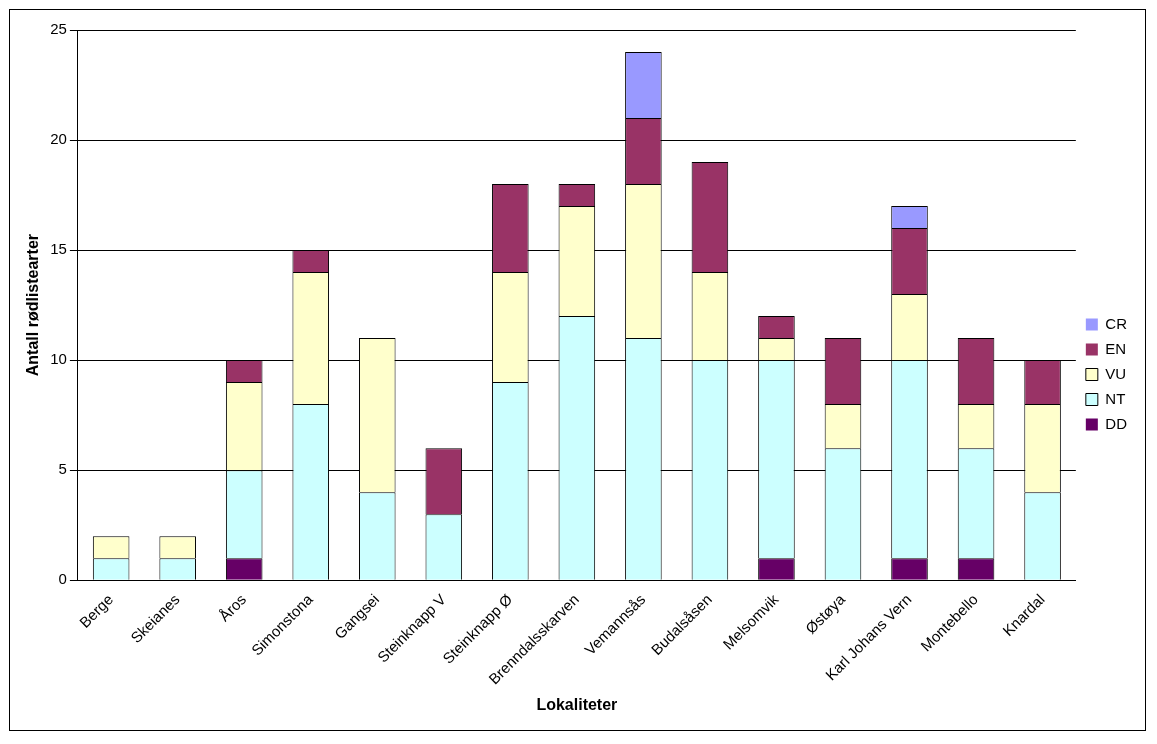  What do you see at coordinates (1116, 373) in the screenshot?
I see `legend-label: VU` at bounding box center [1116, 373].